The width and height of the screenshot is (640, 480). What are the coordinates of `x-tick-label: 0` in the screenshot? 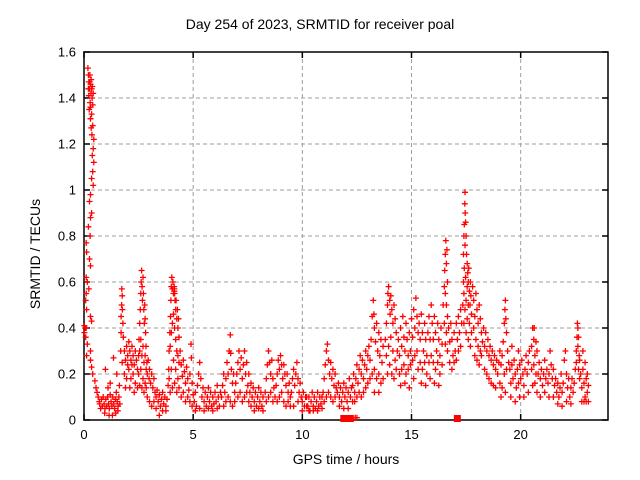 It's located at (83, 434).